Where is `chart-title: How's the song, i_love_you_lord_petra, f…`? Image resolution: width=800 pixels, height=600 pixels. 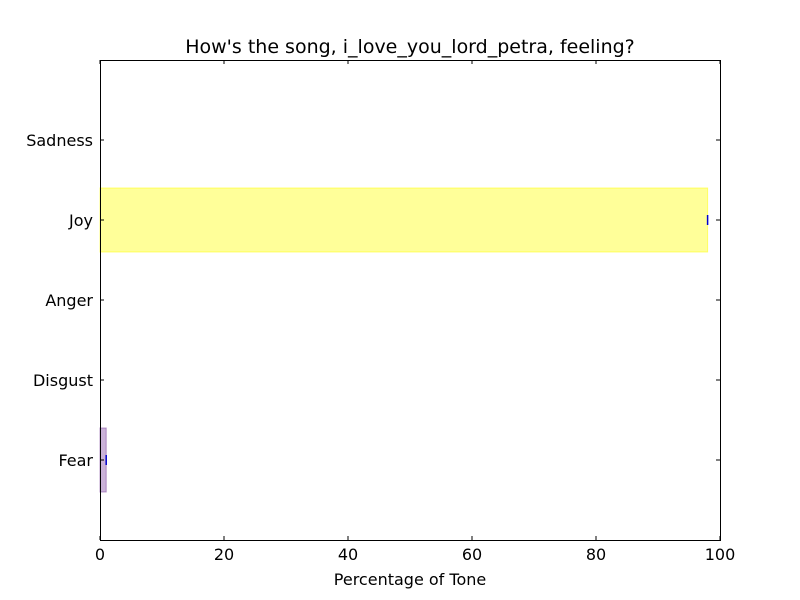
chart-title: How's the song, i_love_you_lord_petra, f… is located at coordinates (410, 47).